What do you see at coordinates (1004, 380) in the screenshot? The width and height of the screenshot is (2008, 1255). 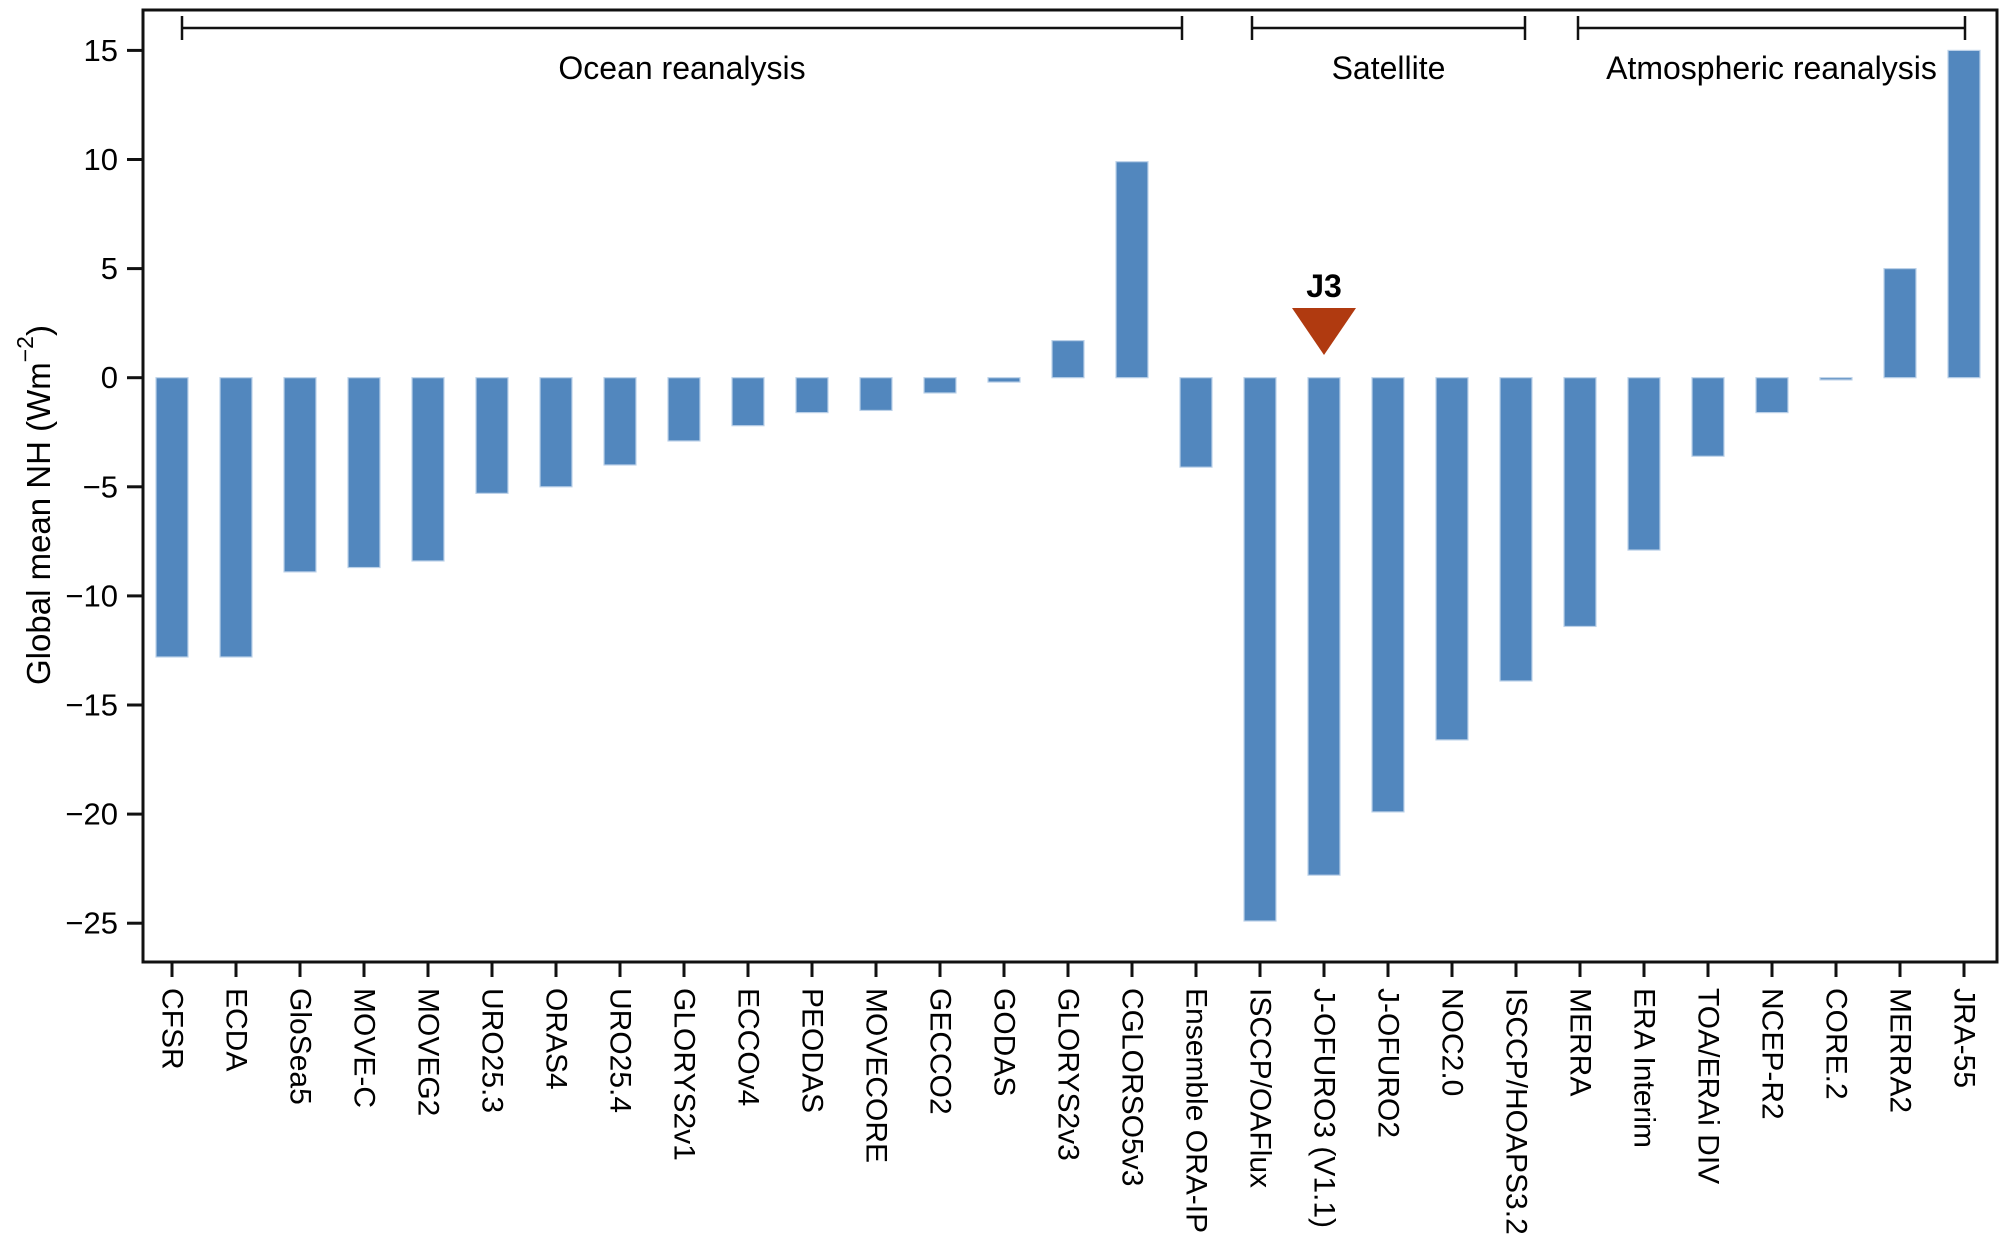 I see `bar-GODAS` at bounding box center [1004, 380].